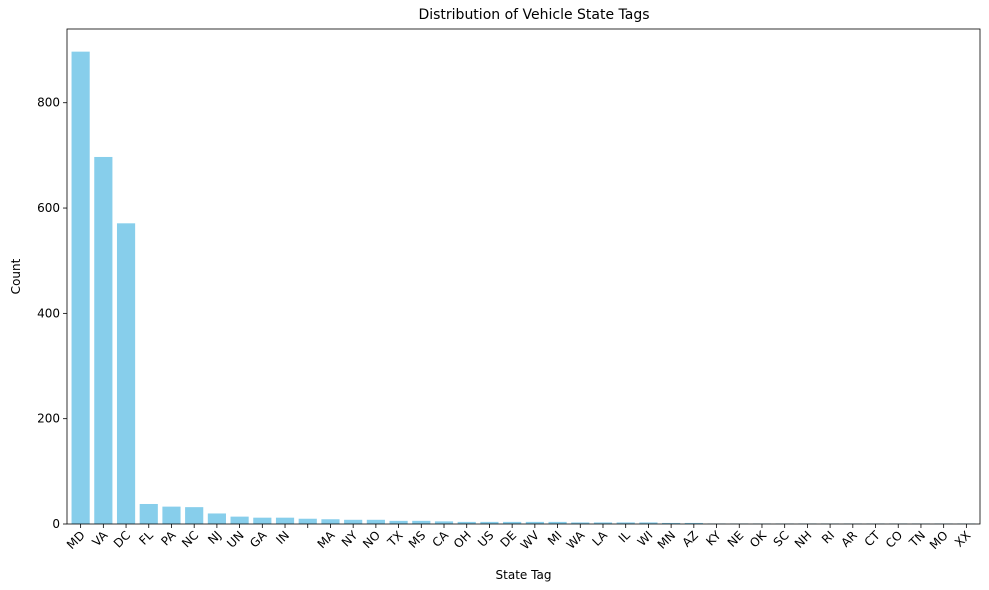 This screenshot has height=590, width=989. Describe the element at coordinates (781, 538) in the screenshot. I see `x-tick-label: SC` at that location.